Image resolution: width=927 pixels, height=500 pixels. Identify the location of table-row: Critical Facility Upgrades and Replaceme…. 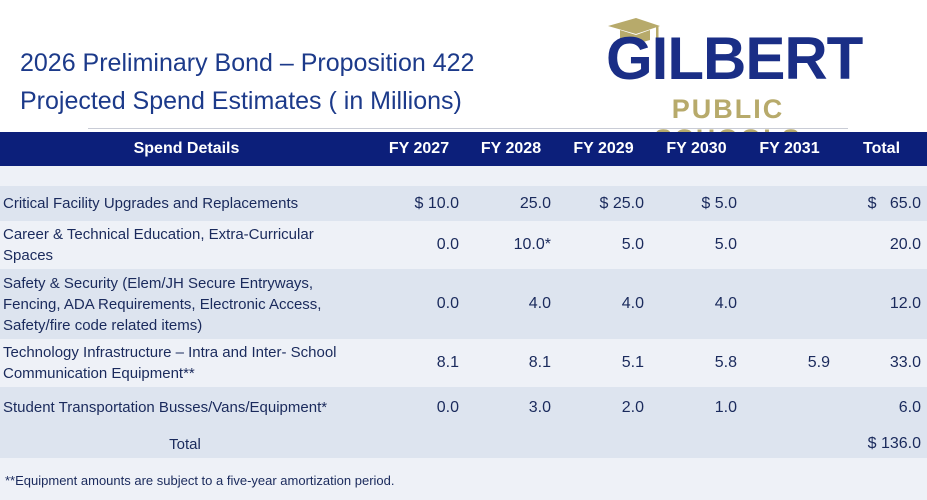
(463, 203).